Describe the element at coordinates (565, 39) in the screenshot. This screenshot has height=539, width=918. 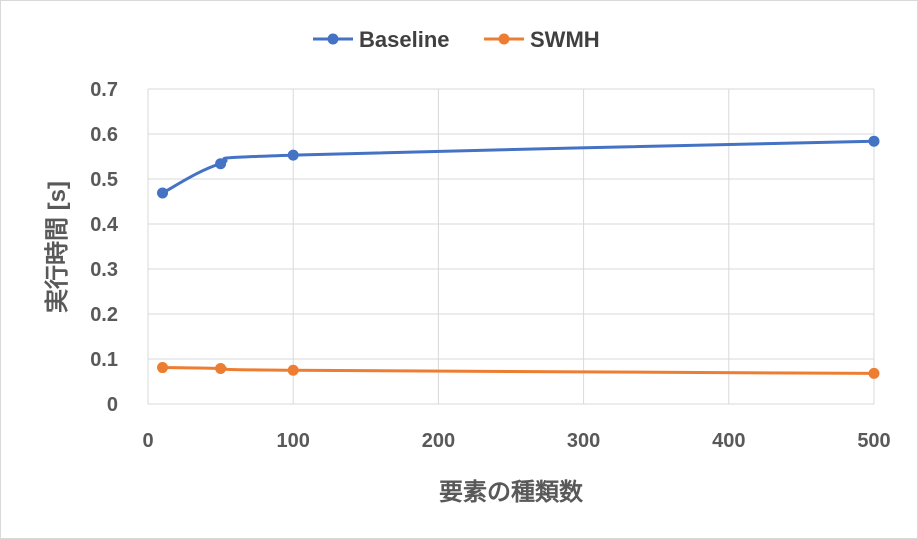
I see `legend-label: SWMH` at that location.